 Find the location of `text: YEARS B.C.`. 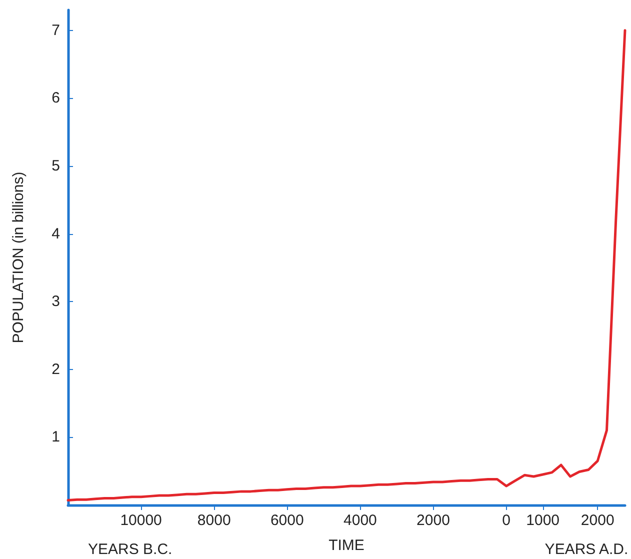

text: YEARS B.C. is located at coordinates (130, 549).